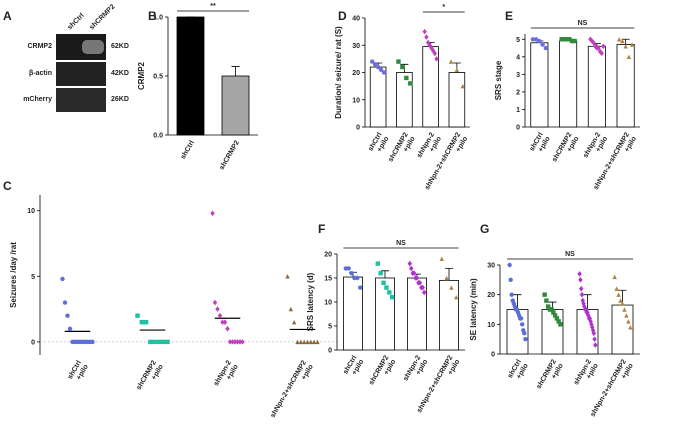 This screenshot has height=429, width=677. Describe the element at coordinates (473, 309) in the screenshot. I see `y-axis-label: SE latency (min)` at that location.